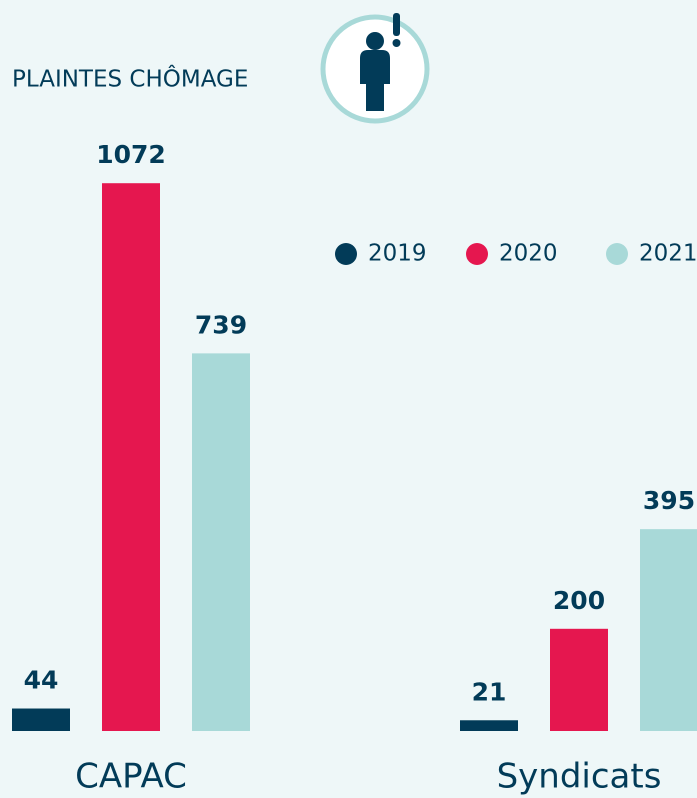 This screenshot has height=798, width=697. Describe the element at coordinates (668, 254) in the screenshot. I see `legend-label: 2021` at that location.